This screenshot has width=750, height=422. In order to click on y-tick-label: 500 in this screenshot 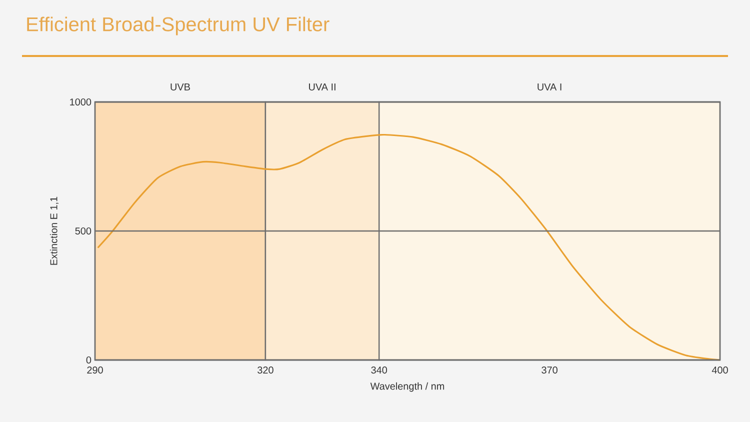, I will do `click(83, 231)`.